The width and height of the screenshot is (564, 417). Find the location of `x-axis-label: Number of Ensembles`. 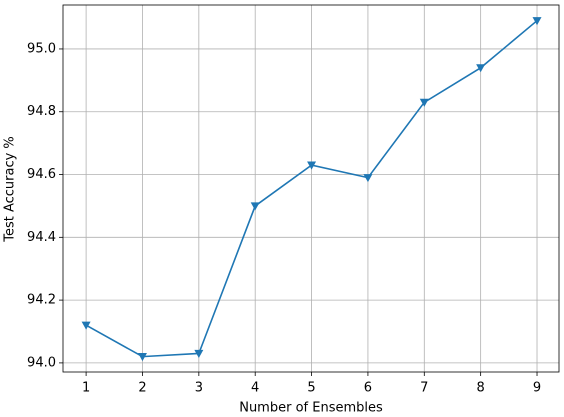

x-axis-label: Number of Ensembles is located at coordinates (311, 408).